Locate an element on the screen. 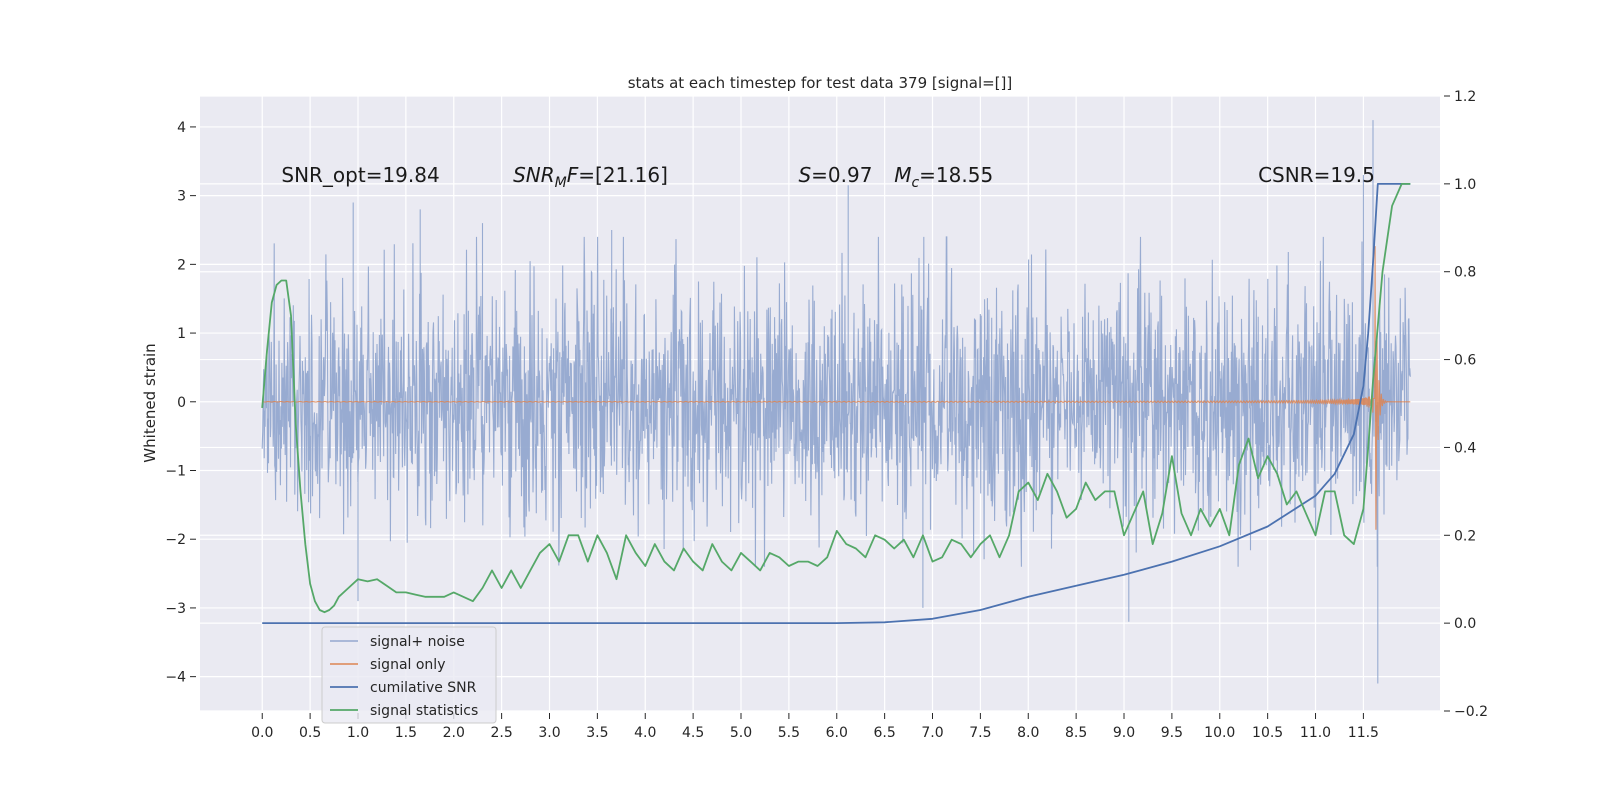 The height and width of the screenshot is (800, 1600). x-tick-label: 9.5 is located at coordinates (1172, 733).